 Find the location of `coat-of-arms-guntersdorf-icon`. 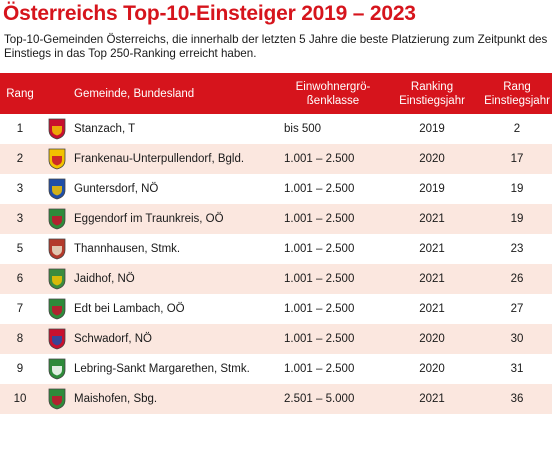

coat-of-arms-guntersdorf-icon is located at coordinates (57, 189).